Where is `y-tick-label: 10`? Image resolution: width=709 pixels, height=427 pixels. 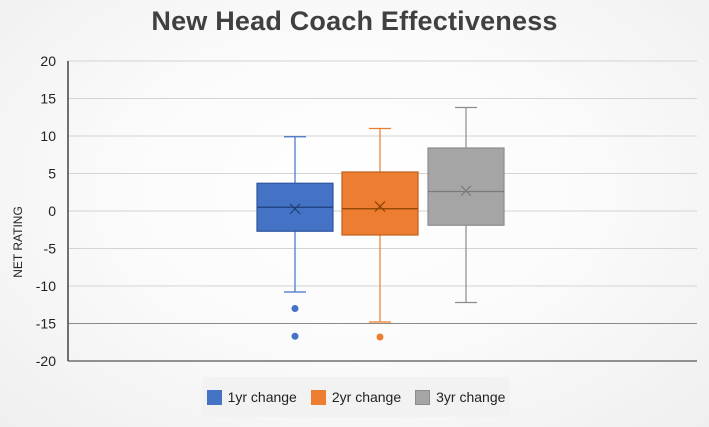
y-tick-label: 10 is located at coordinates (48, 136).